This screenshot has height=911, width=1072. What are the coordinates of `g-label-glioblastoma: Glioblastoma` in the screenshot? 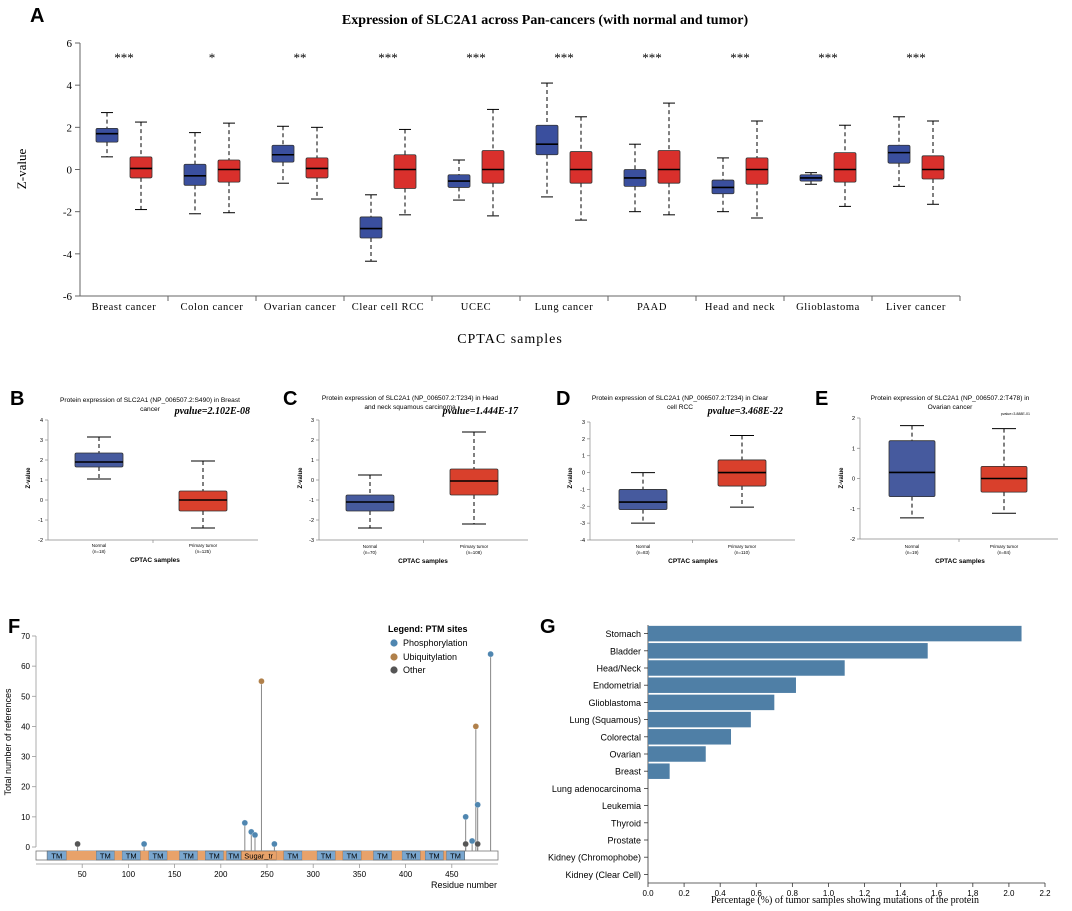 It's located at (614, 703).